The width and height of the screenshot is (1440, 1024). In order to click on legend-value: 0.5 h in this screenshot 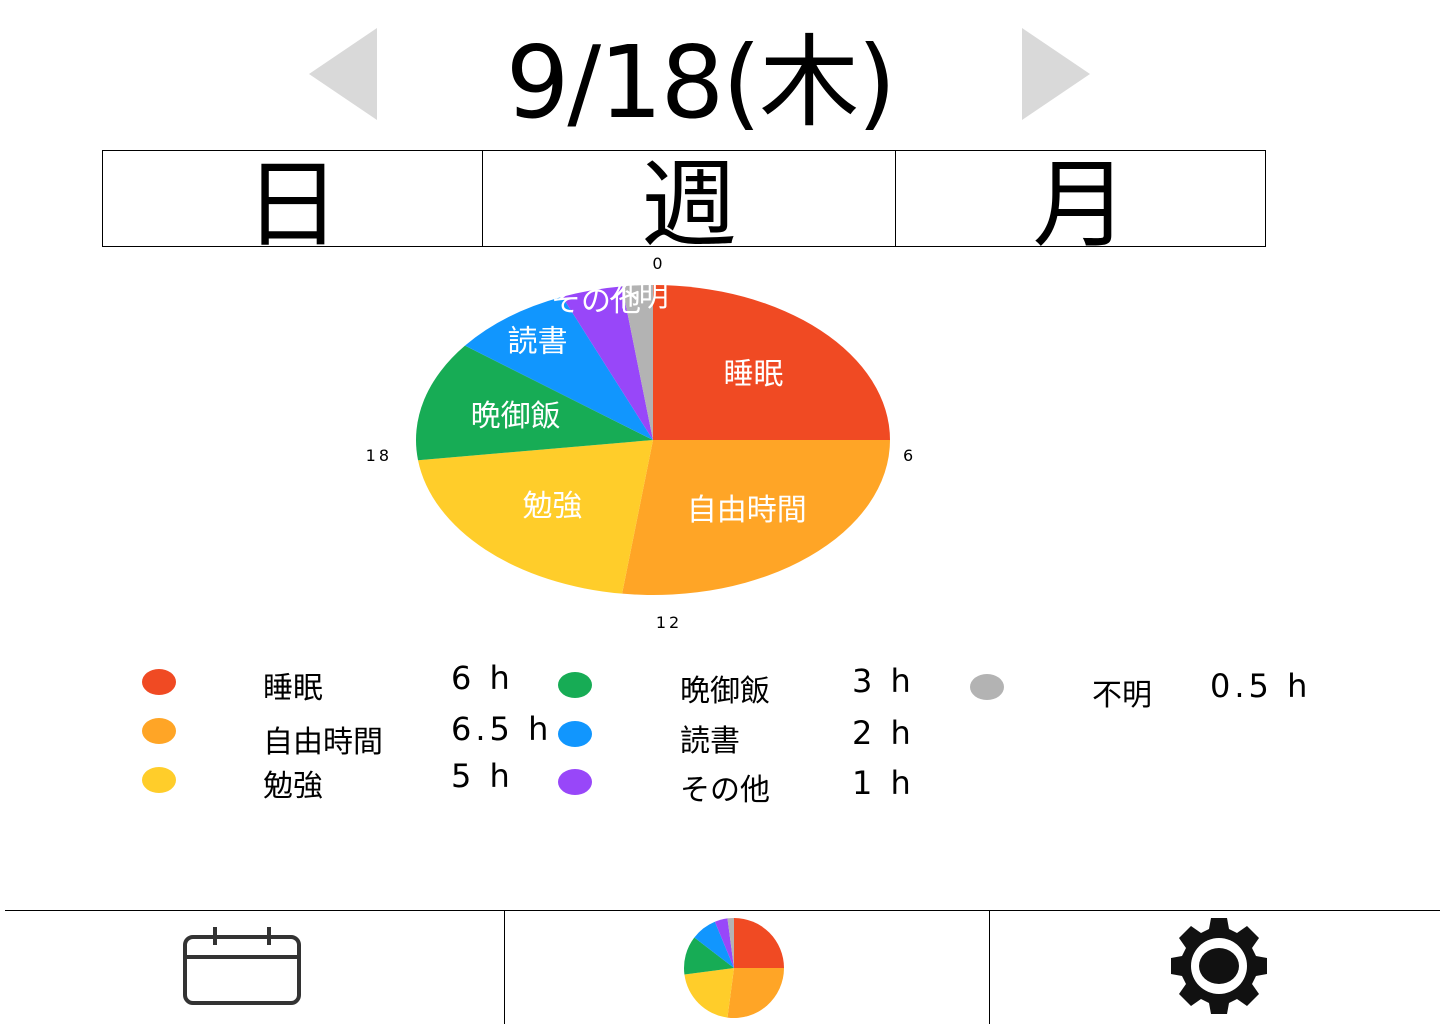, I will do `click(1261, 686)`.